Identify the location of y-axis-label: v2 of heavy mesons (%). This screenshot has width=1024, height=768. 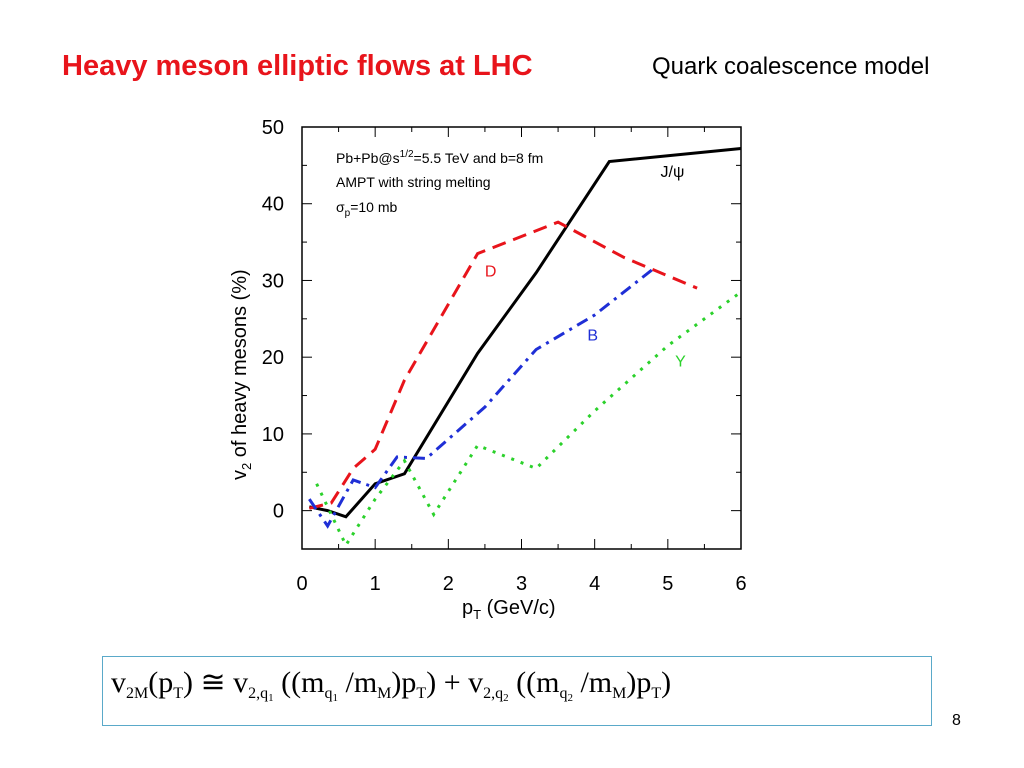
(241, 374).